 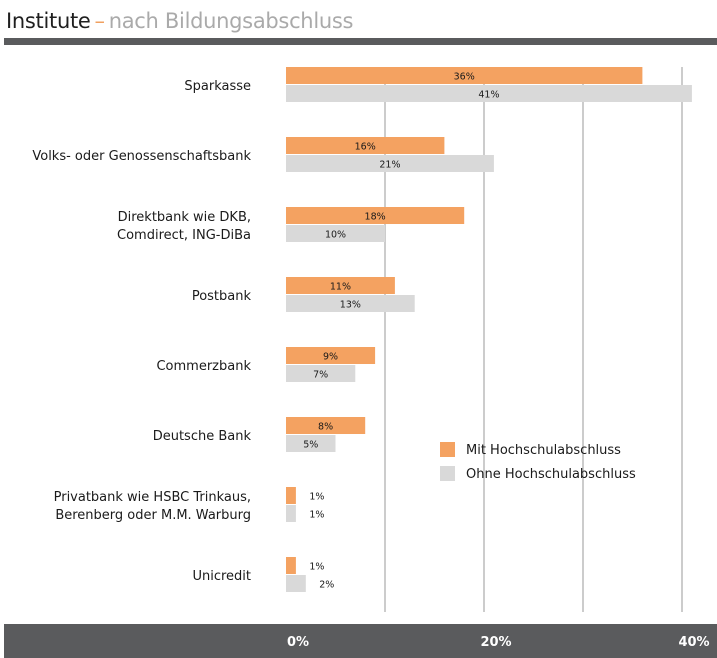 I want to click on bar-value-label: 5%, so click(x=310, y=445).